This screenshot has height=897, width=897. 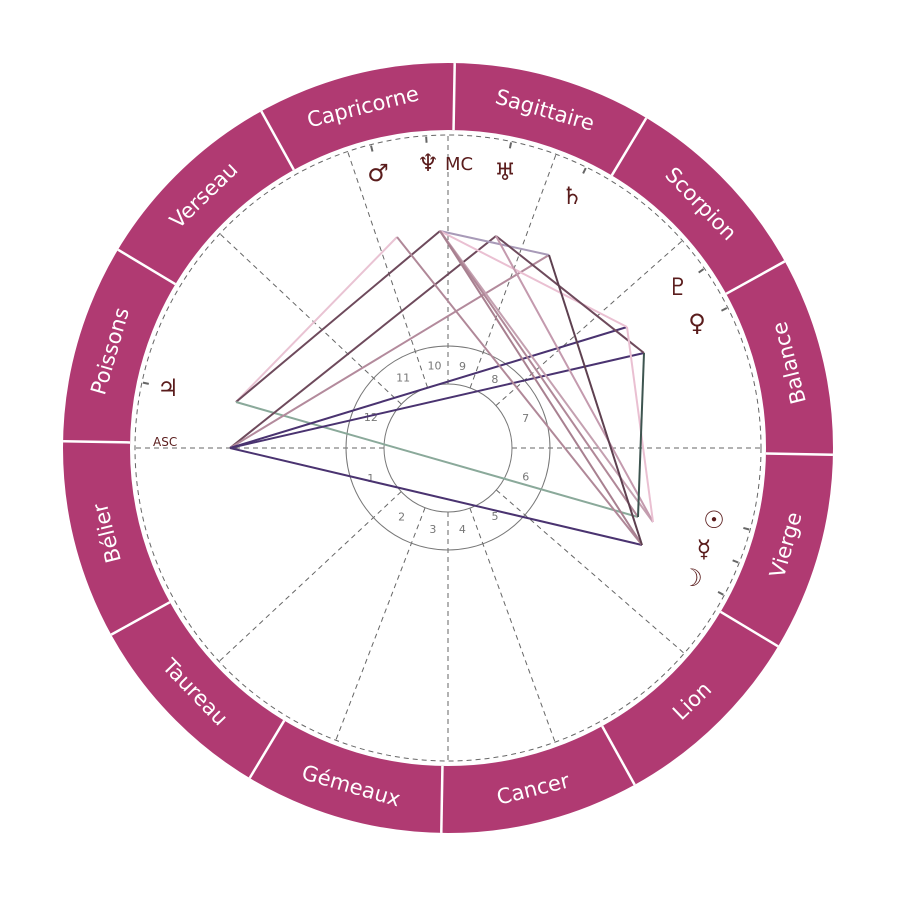 What do you see at coordinates (641, 435) in the screenshot?
I see `aspect-line-venus-mercury` at bounding box center [641, 435].